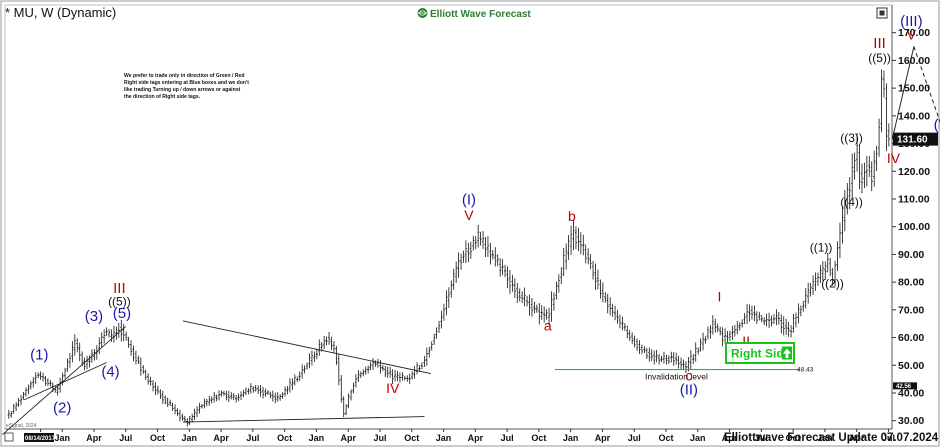 This screenshot has width=940, height=447. What do you see at coordinates (746, 341) in the screenshot?
I see `wave-label: II` at bounding box center [746, 341].